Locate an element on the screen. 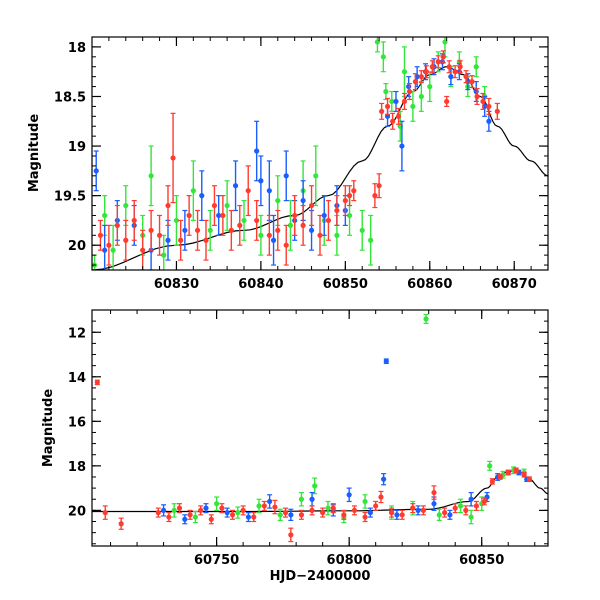 The height and width of the screenshot is (600, 600). bottom-y-tick-label: 20 is located at coordinates (77, 511).